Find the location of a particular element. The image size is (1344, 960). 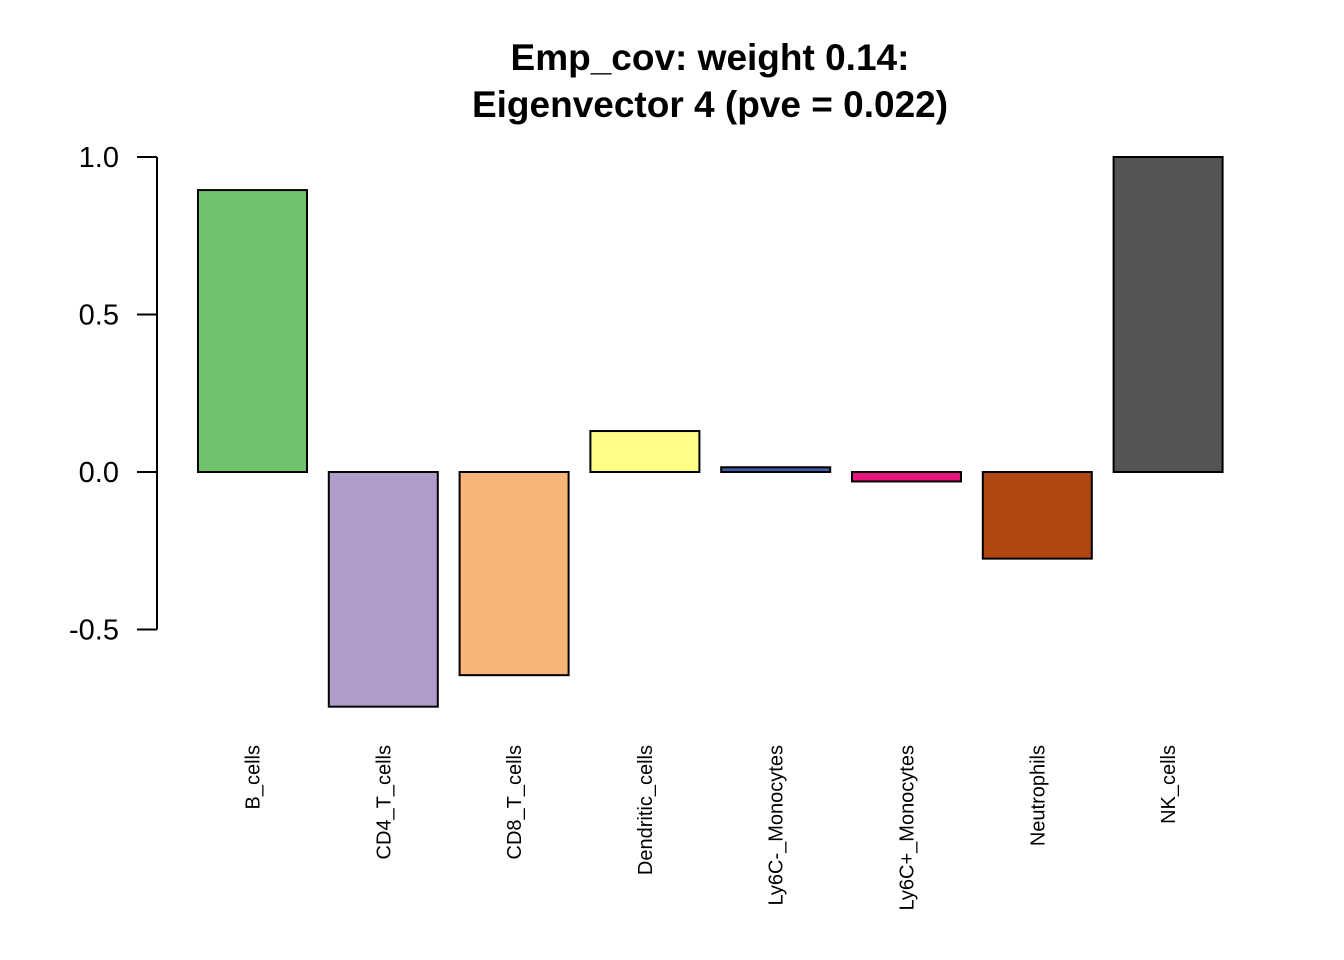

y-tick-label: 1.0 is located at coordinates (99, 158).